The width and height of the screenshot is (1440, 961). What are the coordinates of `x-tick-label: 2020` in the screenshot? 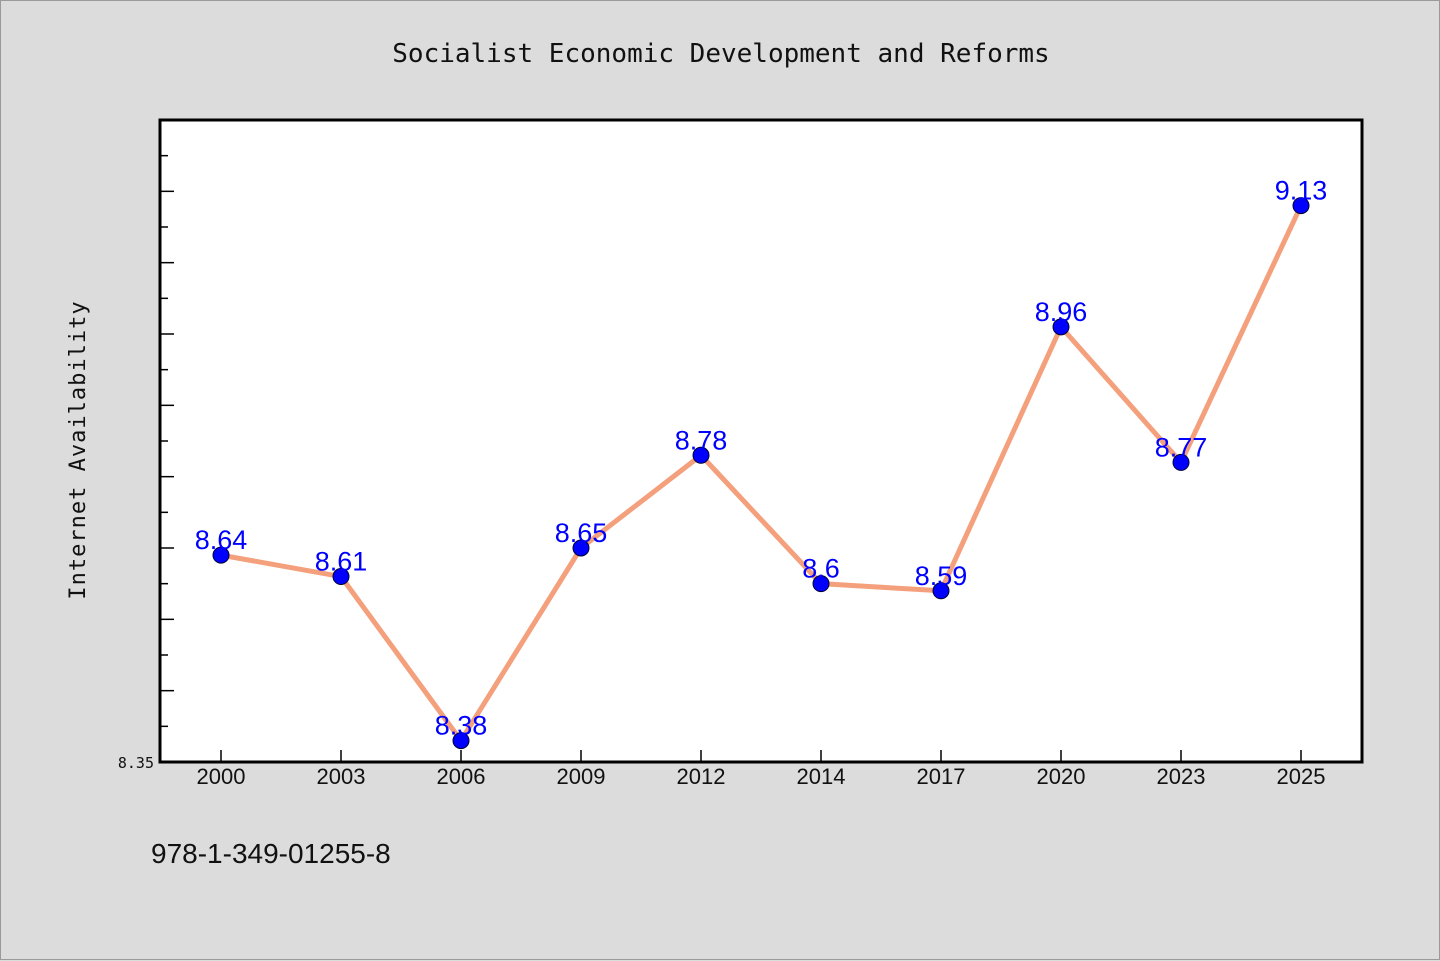 It's located at (1061, 776).